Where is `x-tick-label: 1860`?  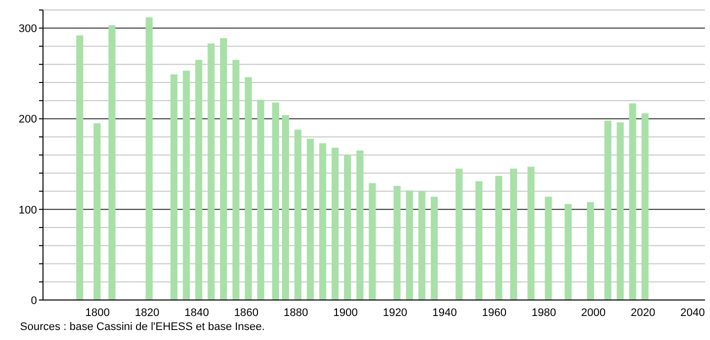
x-tick-label: 1860 is located at coordinates (246, 312).